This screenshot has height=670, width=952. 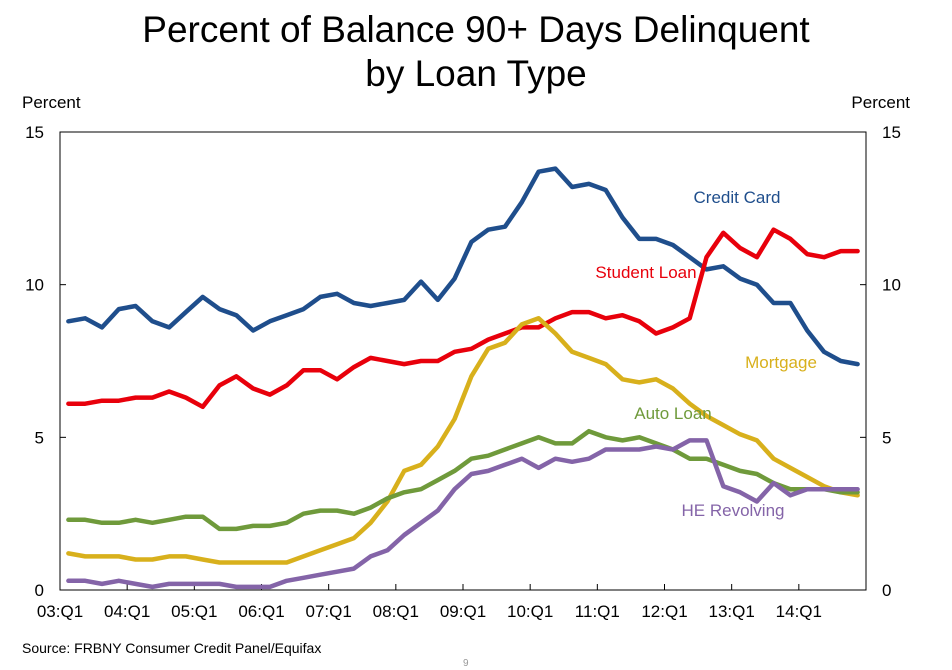 I want to click on x-tick-label: 12:Q1, so click(x=664, y=611).